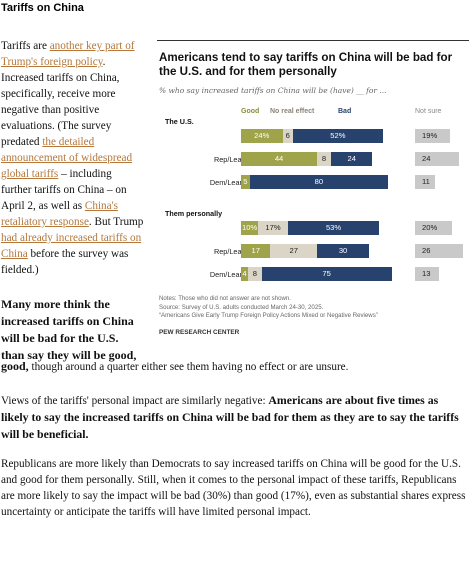  I want to click on bar-good: 17, so click(256, 251).